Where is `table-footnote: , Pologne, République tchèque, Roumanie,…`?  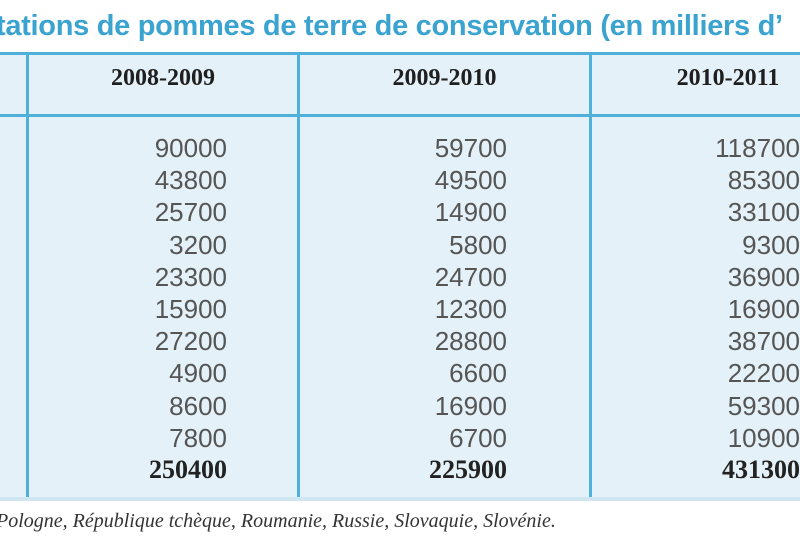
table-footnote: , Pologne, République tchèque, Roumanie,… is located at coordinates (278, 521).